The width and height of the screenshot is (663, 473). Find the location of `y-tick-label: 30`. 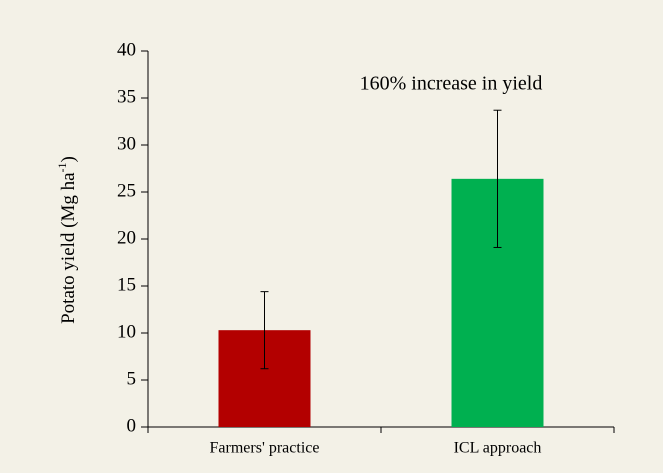

y-tick-label: 30 is located at coordinates (126, 143).